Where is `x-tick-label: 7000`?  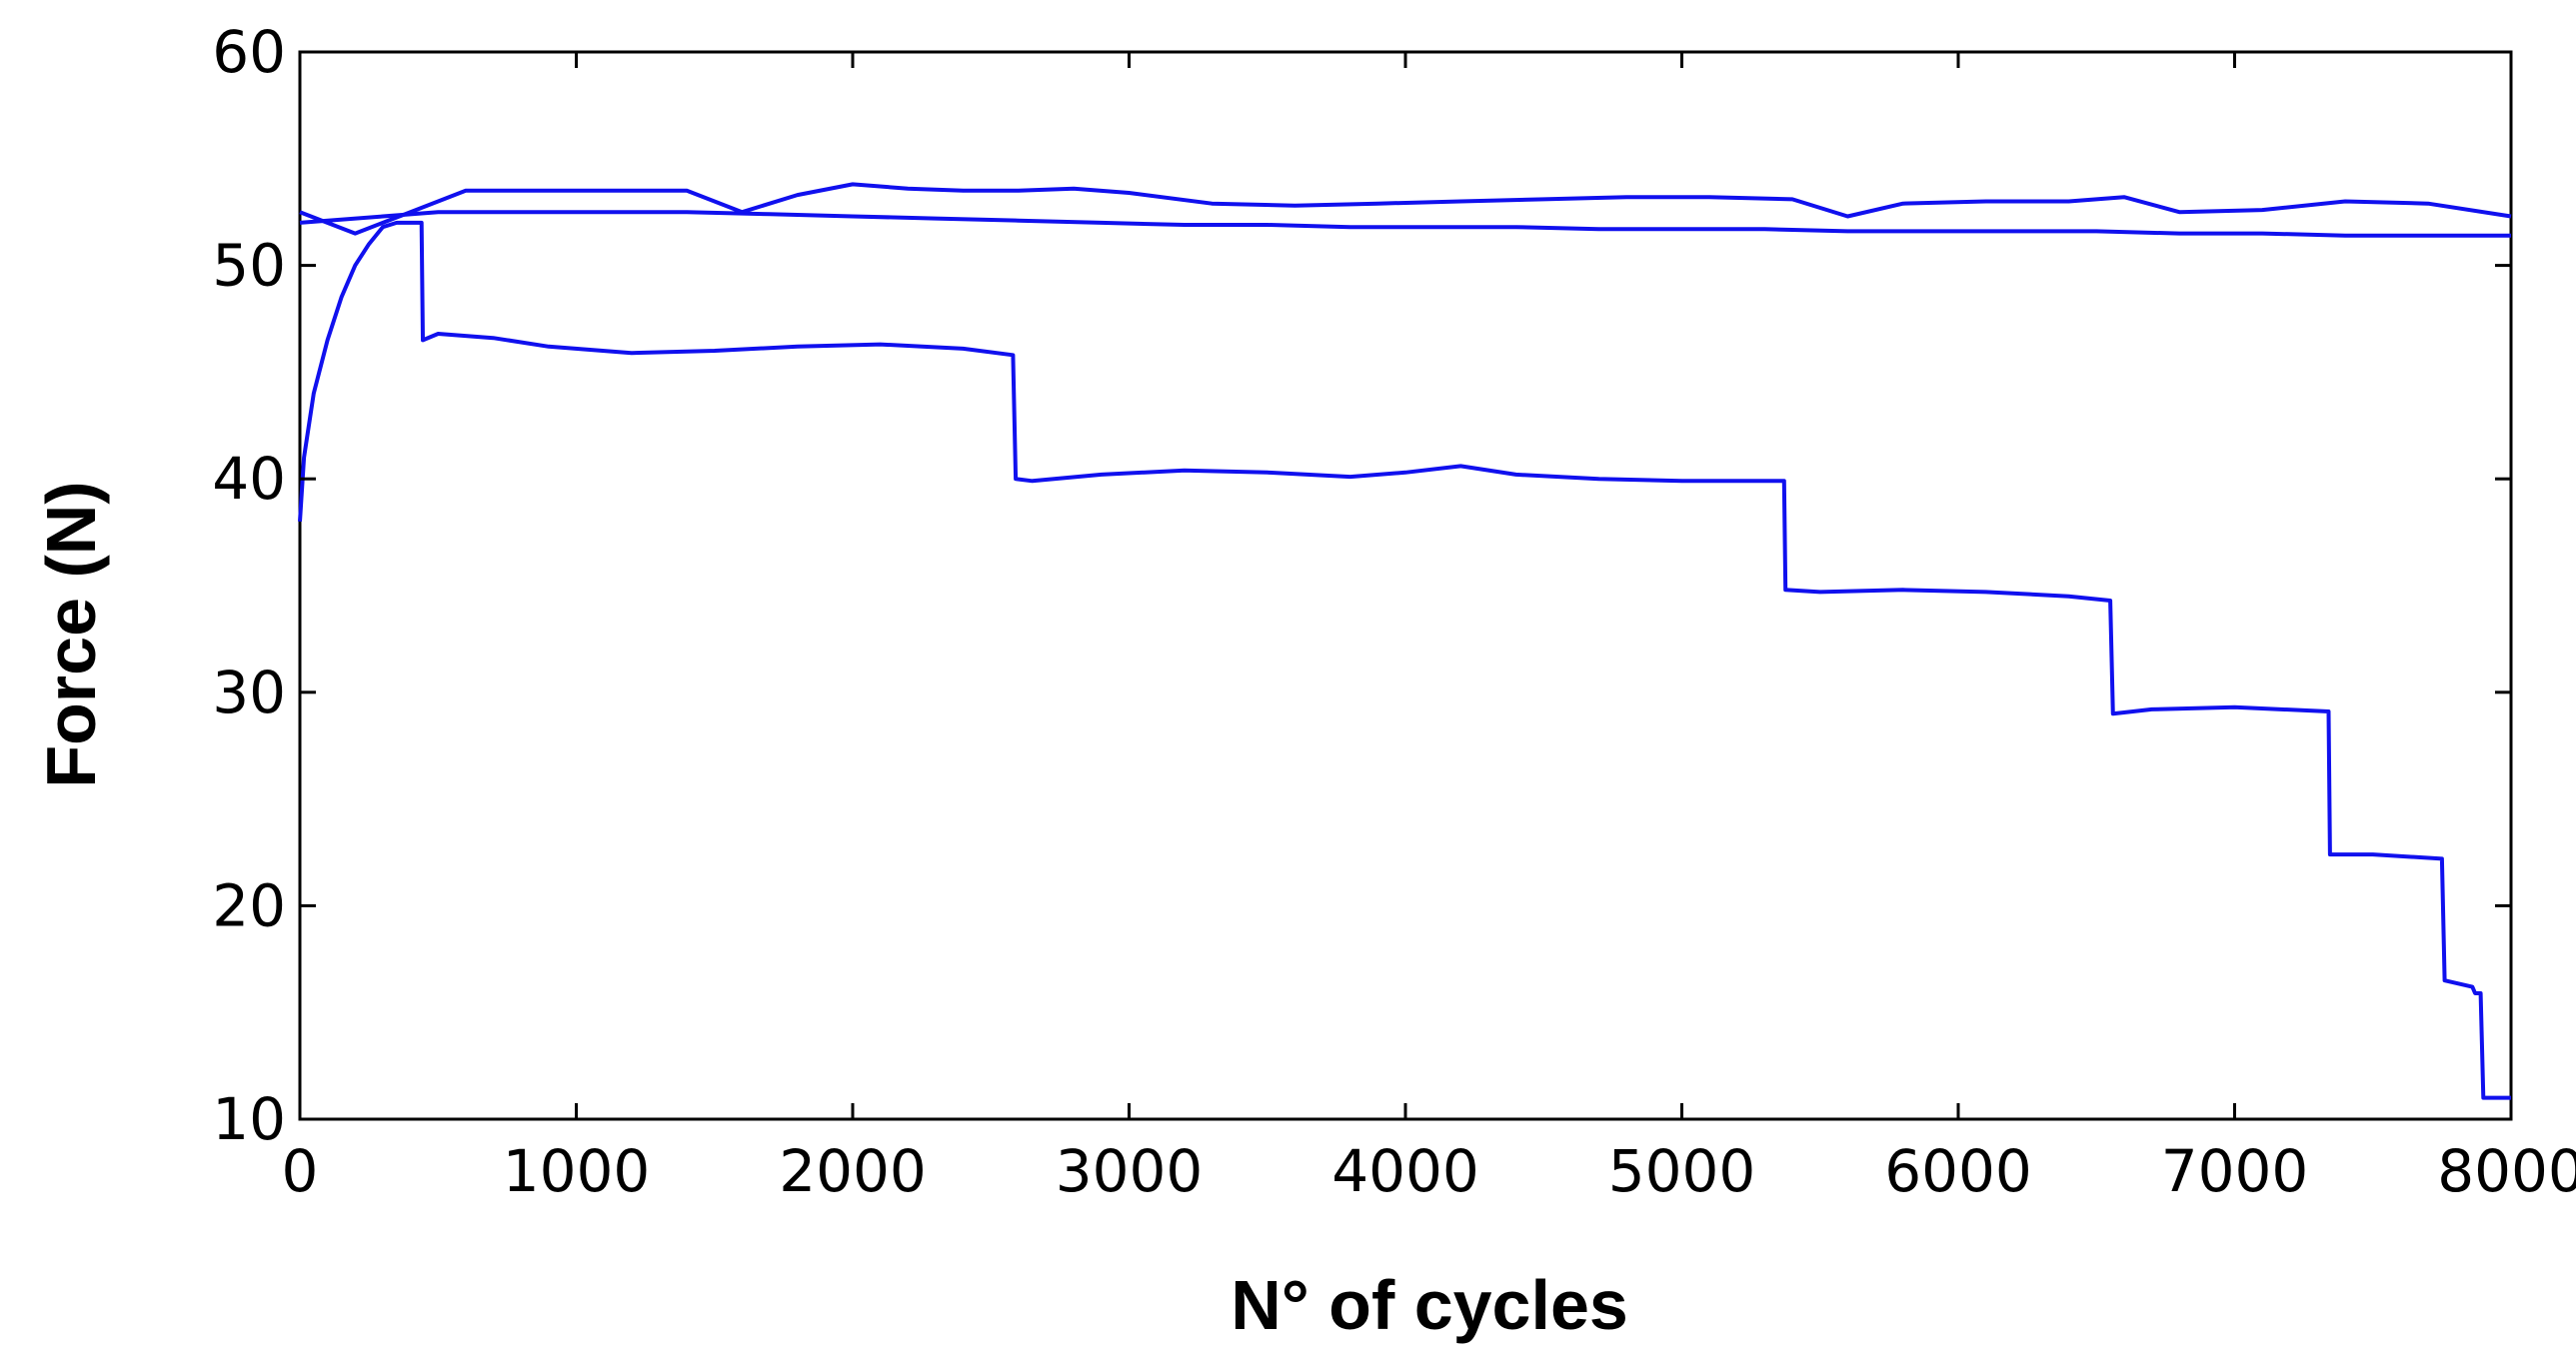 x-tick-label: 7000 is located at coordinates (2235, 1171).